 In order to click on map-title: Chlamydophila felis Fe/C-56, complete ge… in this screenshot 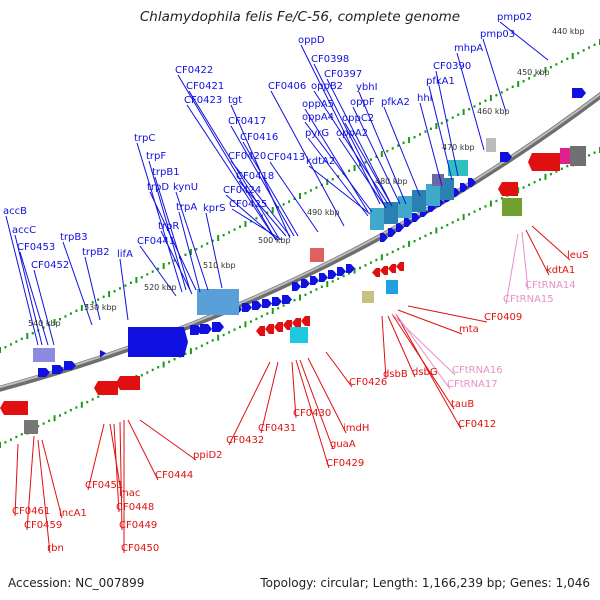, I will do `click(300, 17)`.